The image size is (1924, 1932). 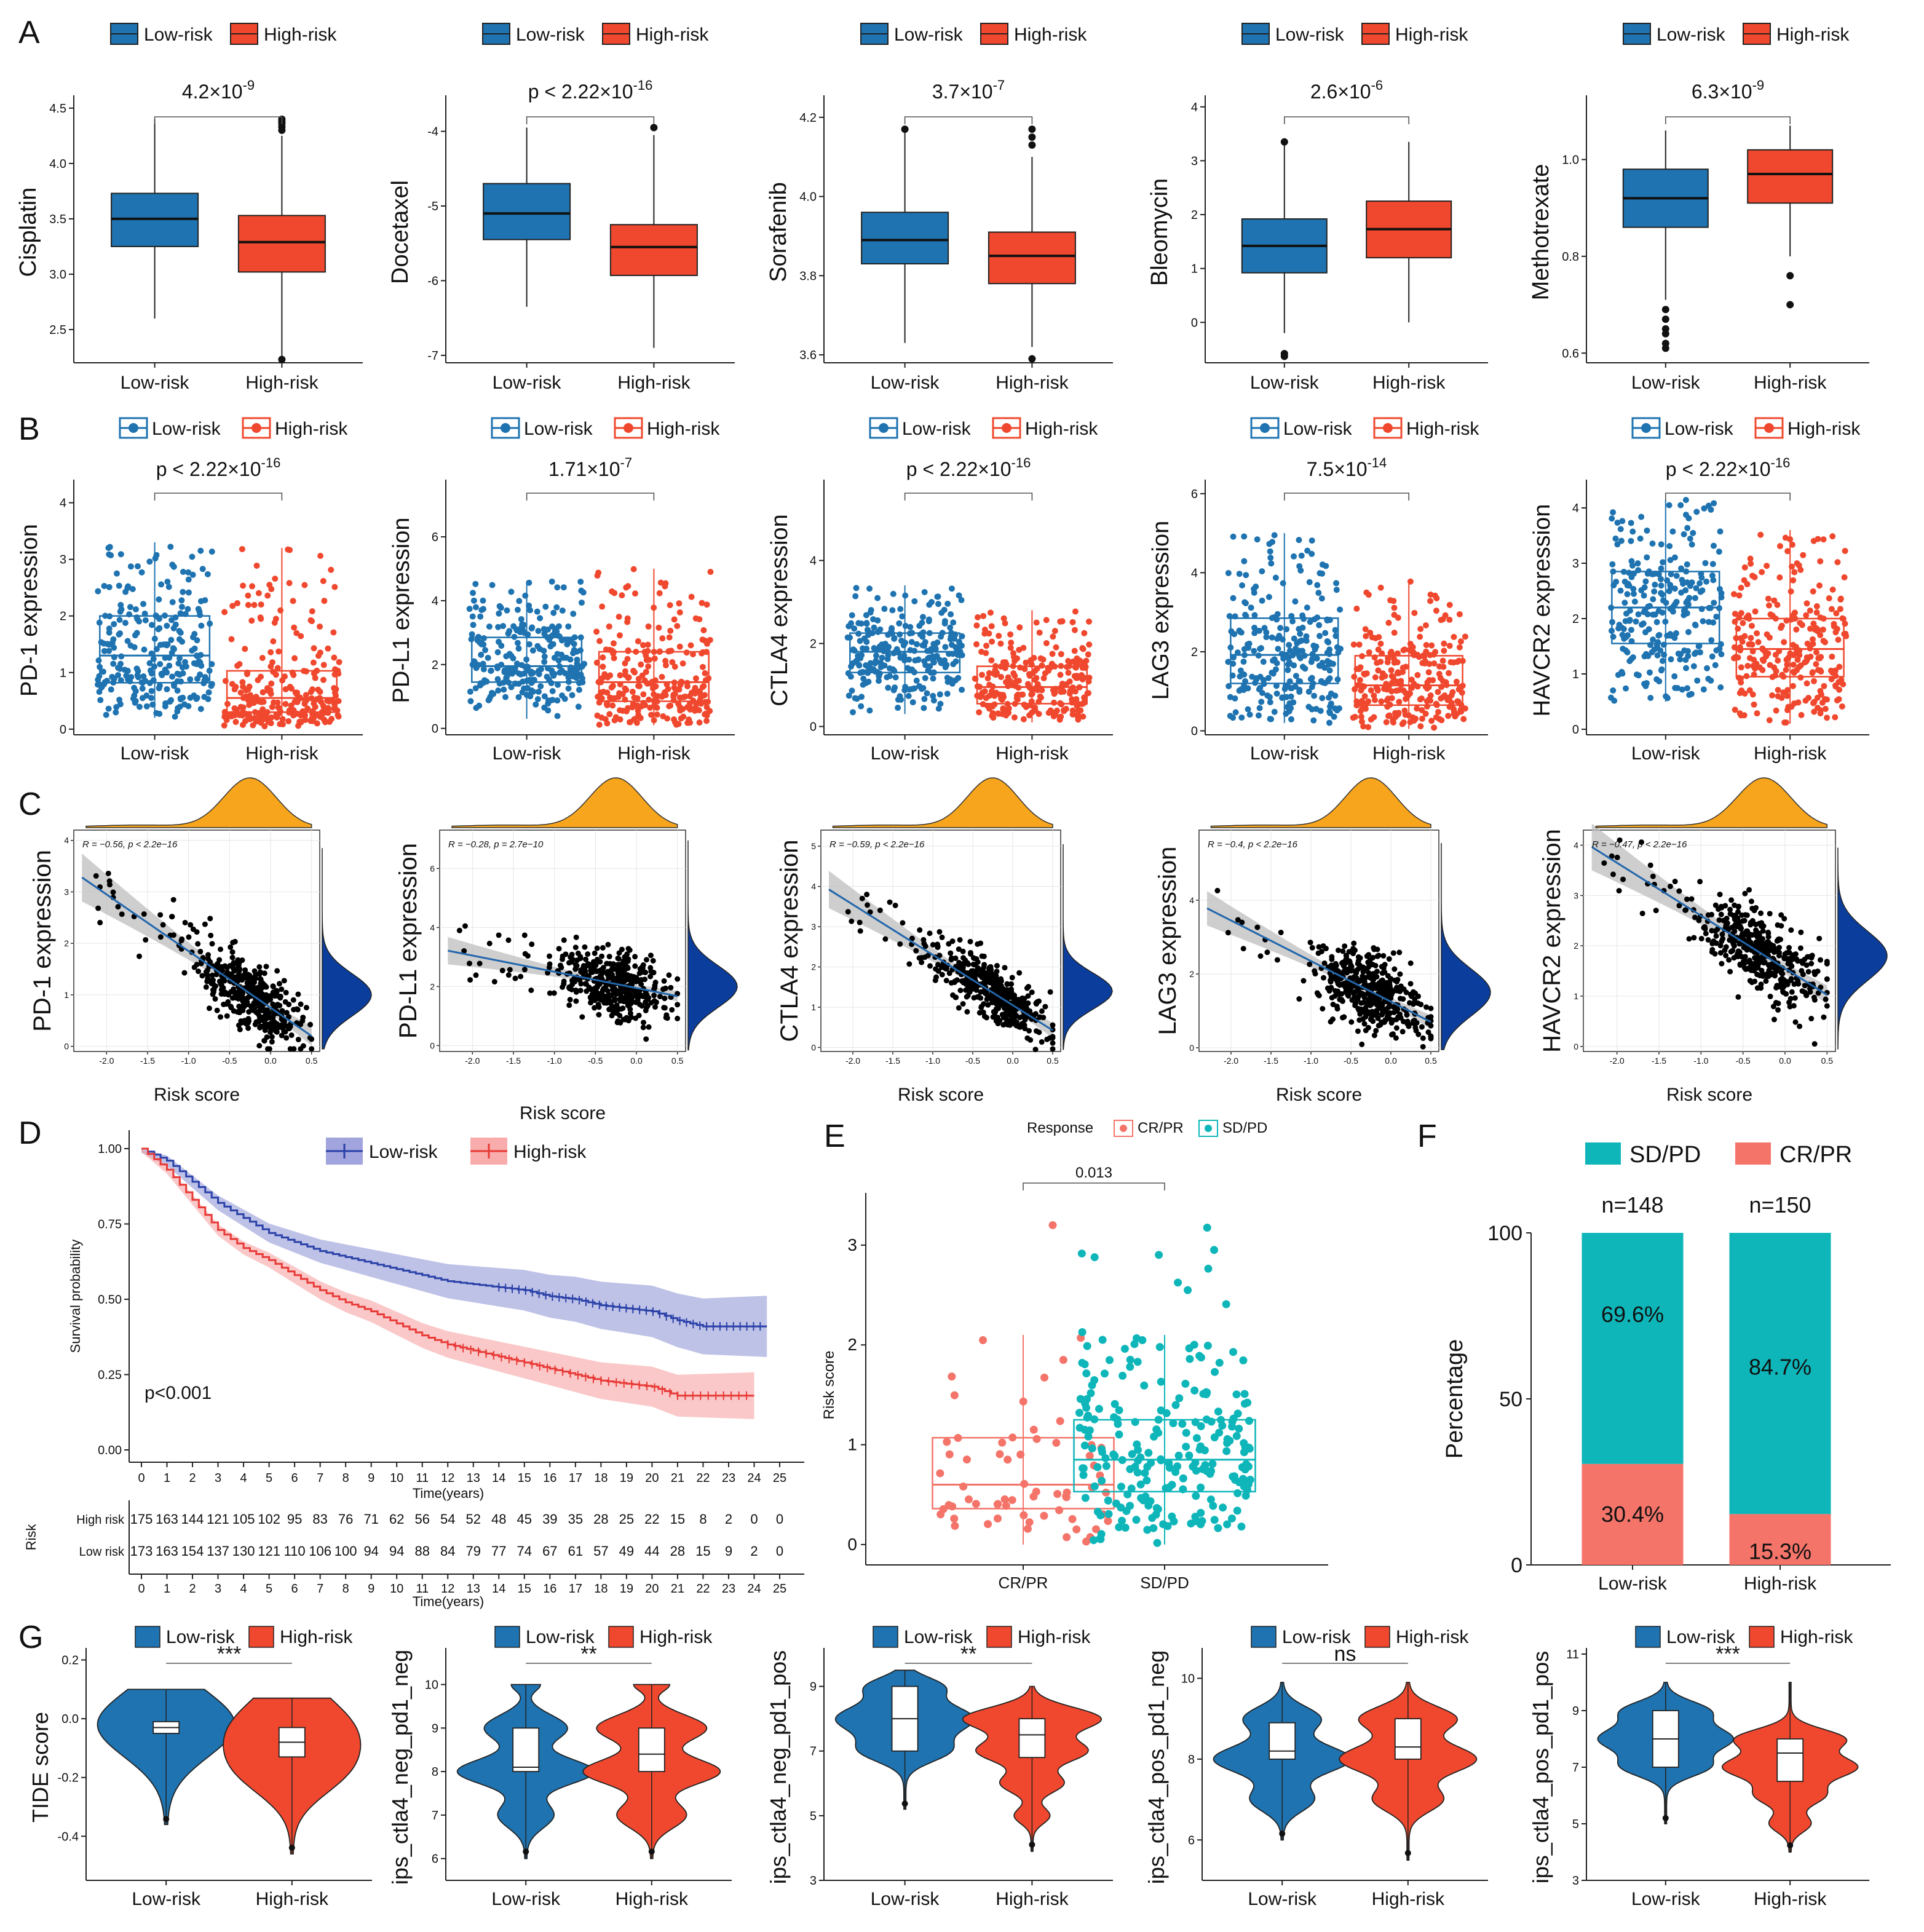 What do you see at coordinates (712, 945) in the screenshot?
I see `marginal-density-right` at bounding box center [712, 945].